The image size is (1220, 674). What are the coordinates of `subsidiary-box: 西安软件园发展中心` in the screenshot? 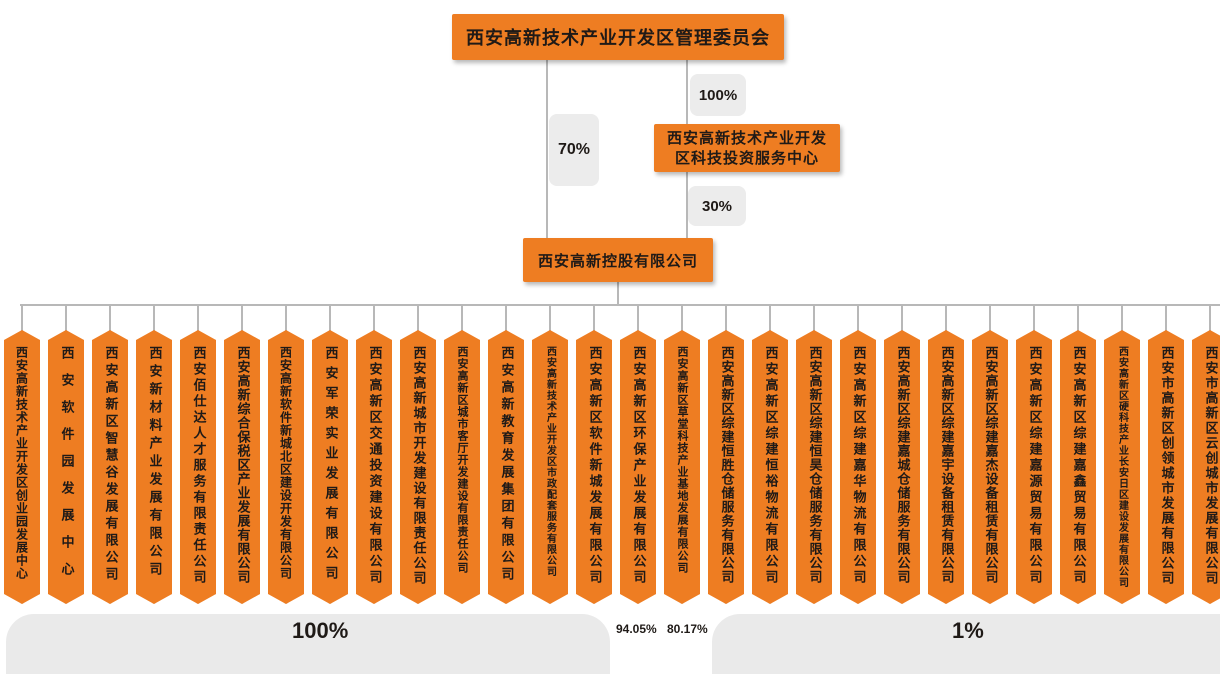 It's located at (66, 467).